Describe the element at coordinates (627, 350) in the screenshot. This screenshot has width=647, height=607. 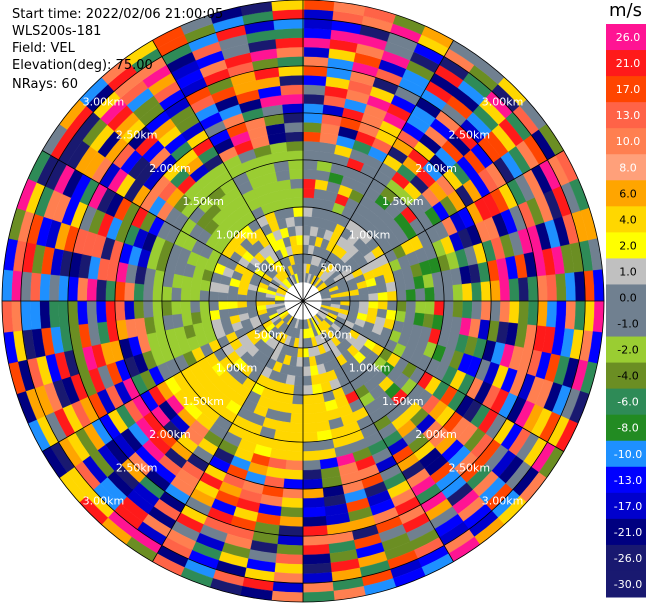
I see `colorbar-tick-label: -2.0` at that location.